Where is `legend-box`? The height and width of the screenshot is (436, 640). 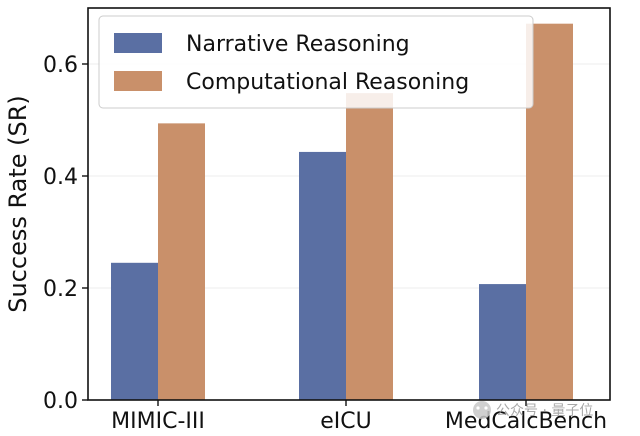
legend-box is located at coordinates (316, 62).